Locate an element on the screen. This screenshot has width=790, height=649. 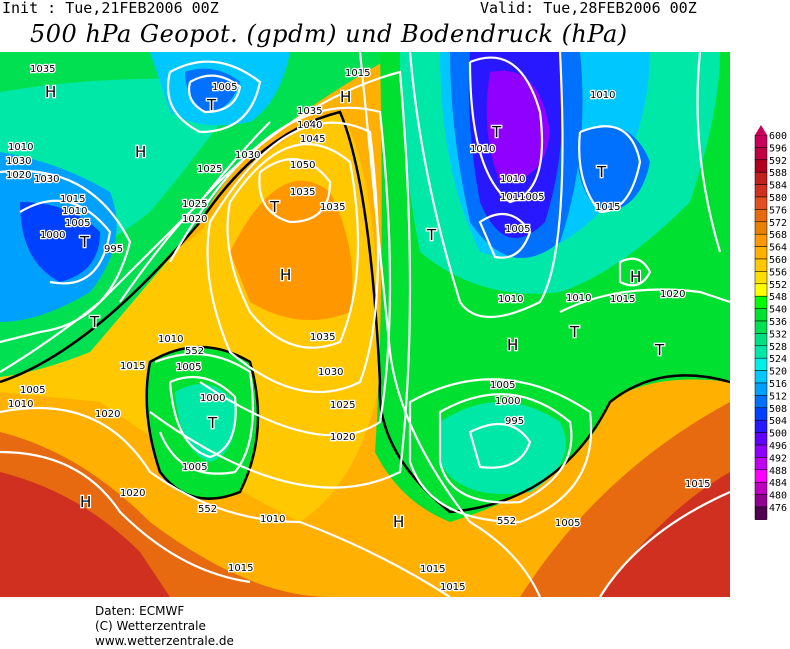
colorbar-label: 584 is located at coordinates (778, 186).